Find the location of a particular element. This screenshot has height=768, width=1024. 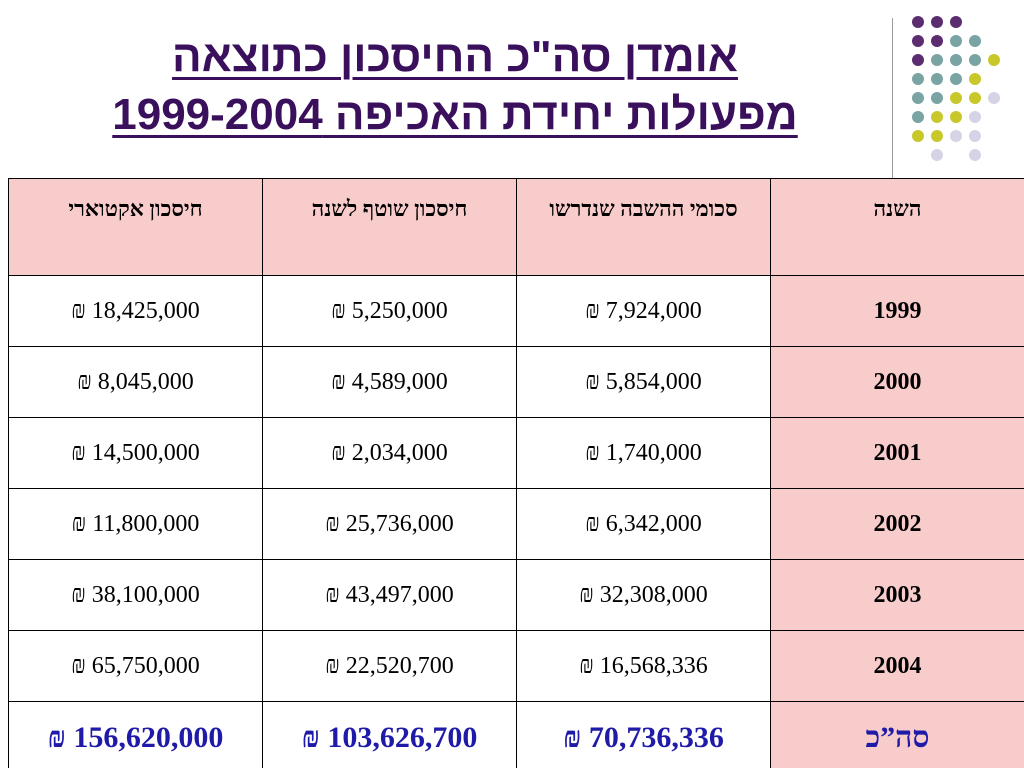

row-actuarial-savings: 18,425,000 ₪ is located at coordinates (135, 311).